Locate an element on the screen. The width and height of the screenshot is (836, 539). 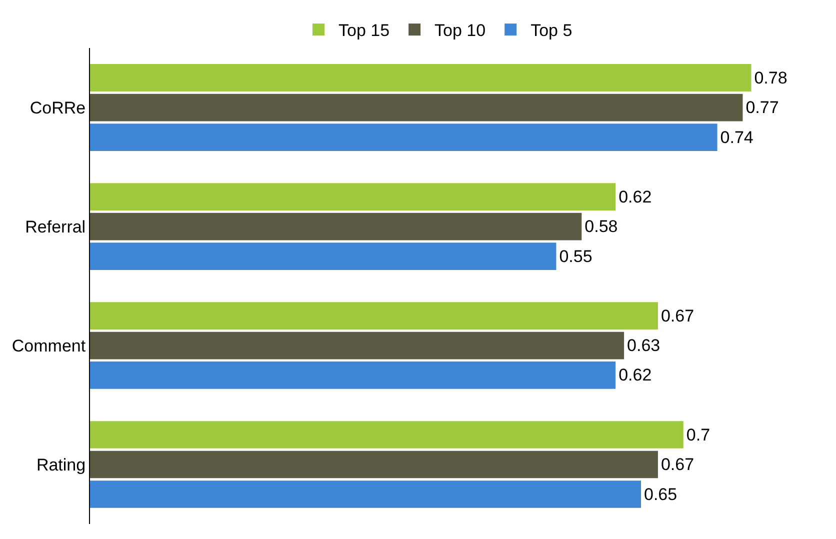
data-label: 0.63 is located at coordinates (643, 346).